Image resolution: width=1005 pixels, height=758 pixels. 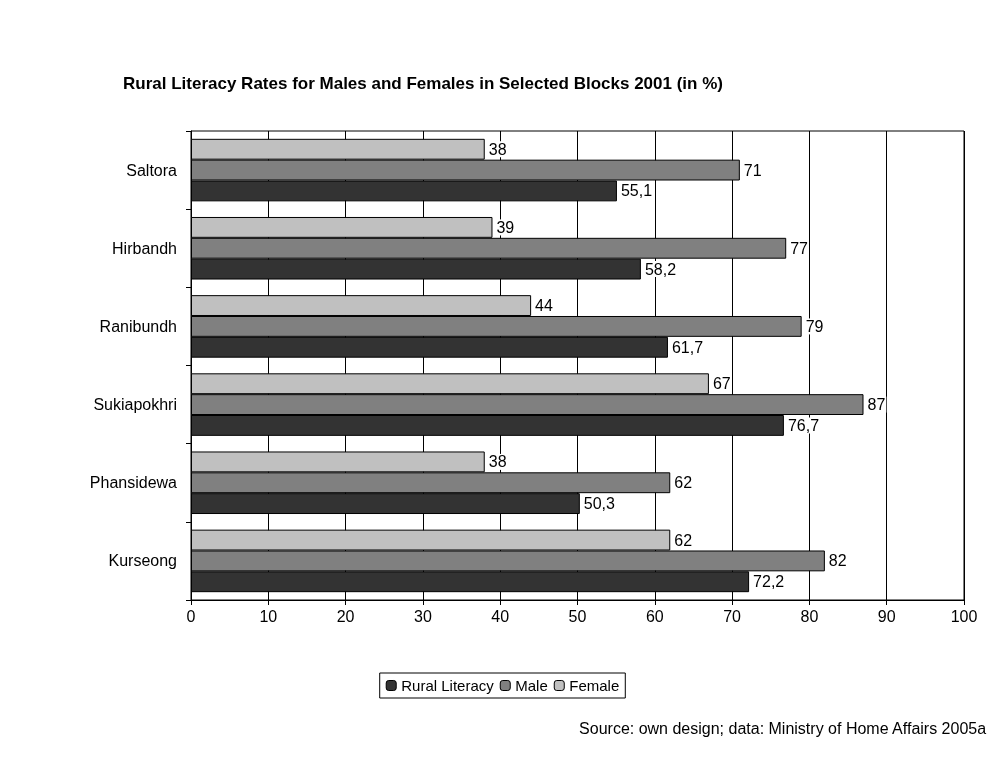 I want to click on legend-label: Female, so click(x=594, y=685).